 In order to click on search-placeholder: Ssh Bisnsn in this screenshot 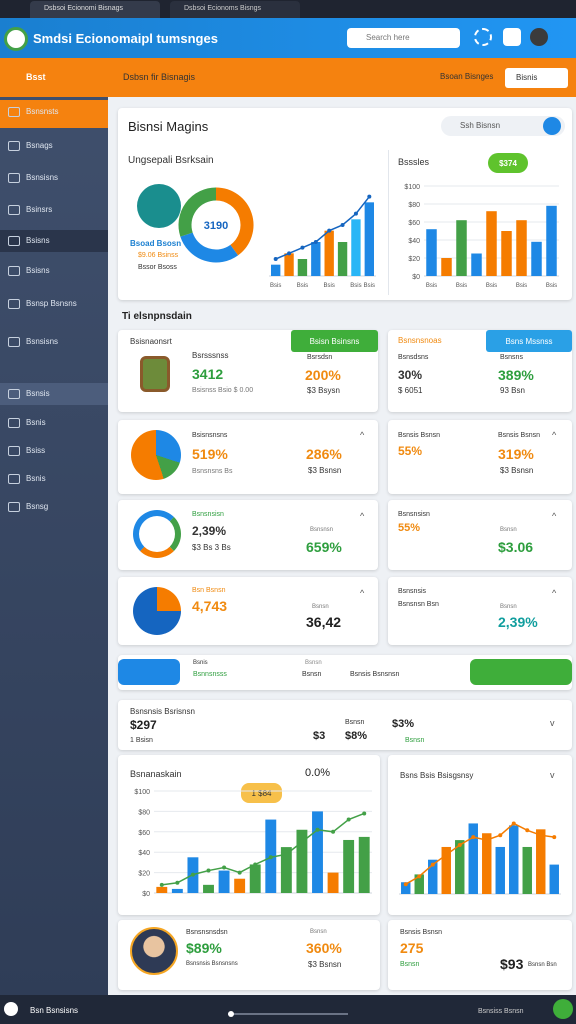, I will do `click(480, 125)`.